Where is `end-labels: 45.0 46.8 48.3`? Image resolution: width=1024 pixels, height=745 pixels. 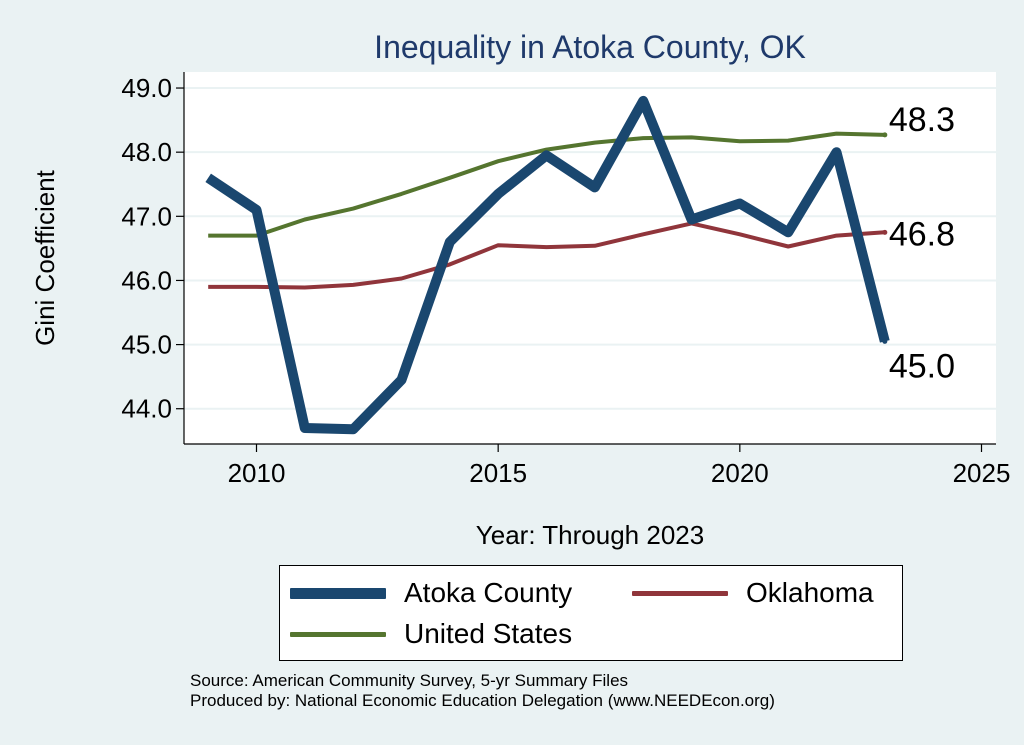
end-labels: 45.0 46.8 48.3 is located at coordinates (922, 243).